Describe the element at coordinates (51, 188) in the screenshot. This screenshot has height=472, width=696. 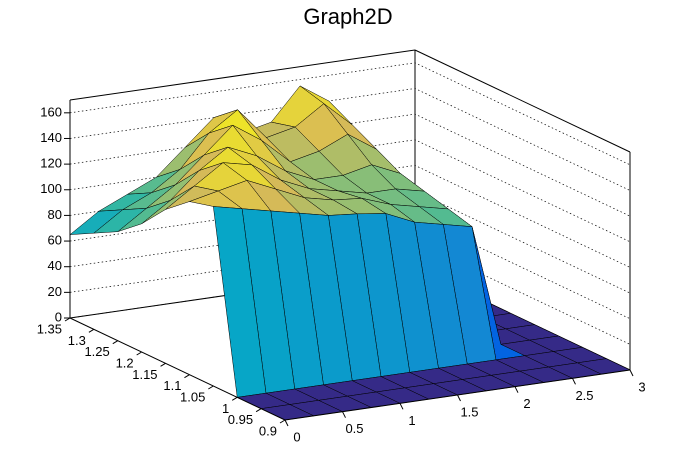
I see `z-tick-label: 100` at that location.